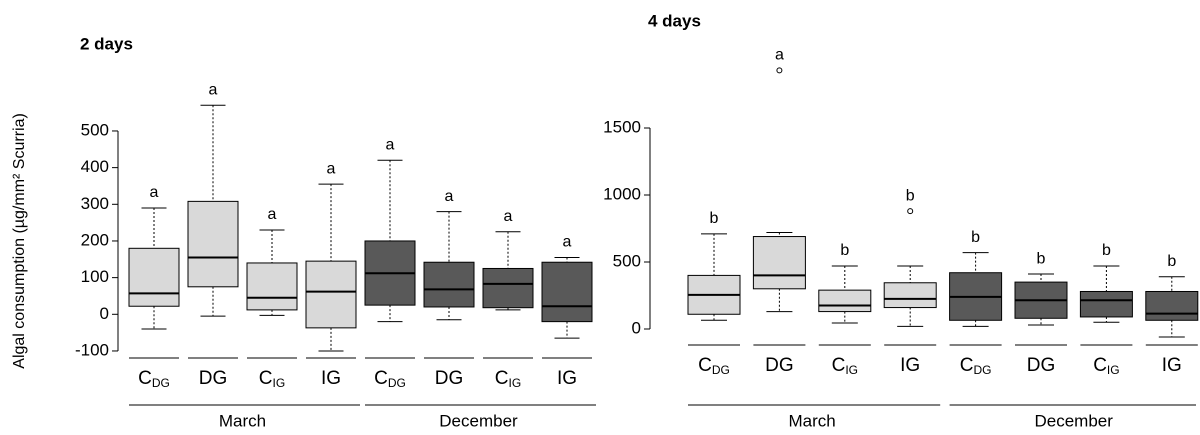  Describe the element at coordinates (95, 203) in the screenshot. I see `y-tick-label: 300` at that location.